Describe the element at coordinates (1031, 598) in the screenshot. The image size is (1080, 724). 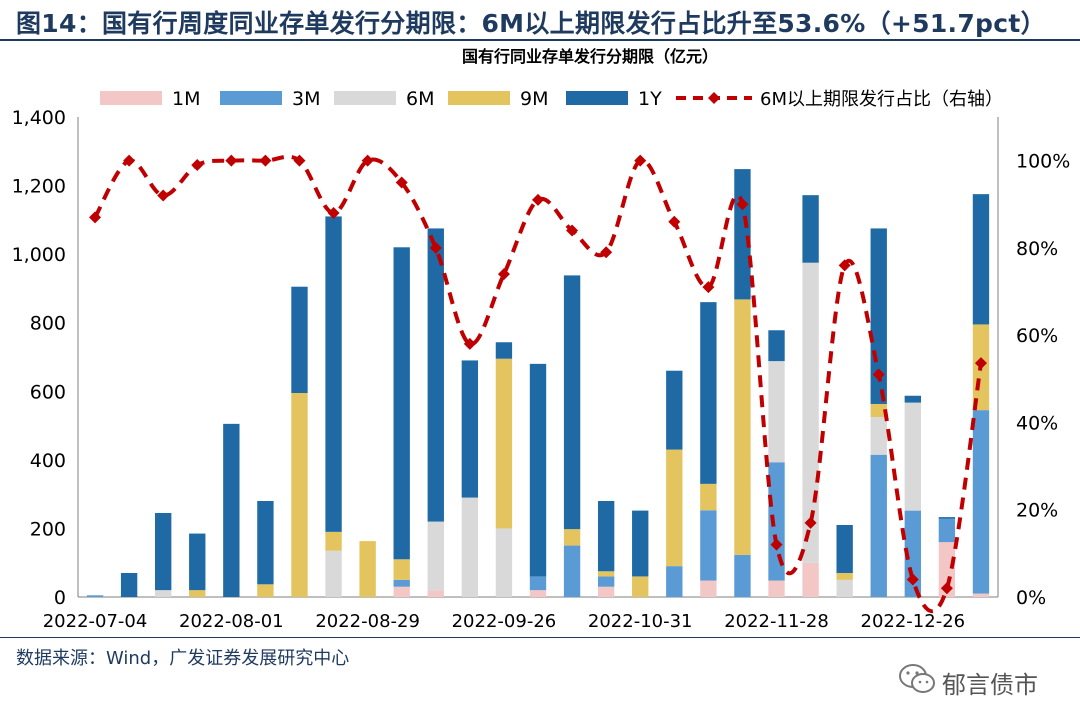
I see `y-right-tick-label: 0%` at that location.